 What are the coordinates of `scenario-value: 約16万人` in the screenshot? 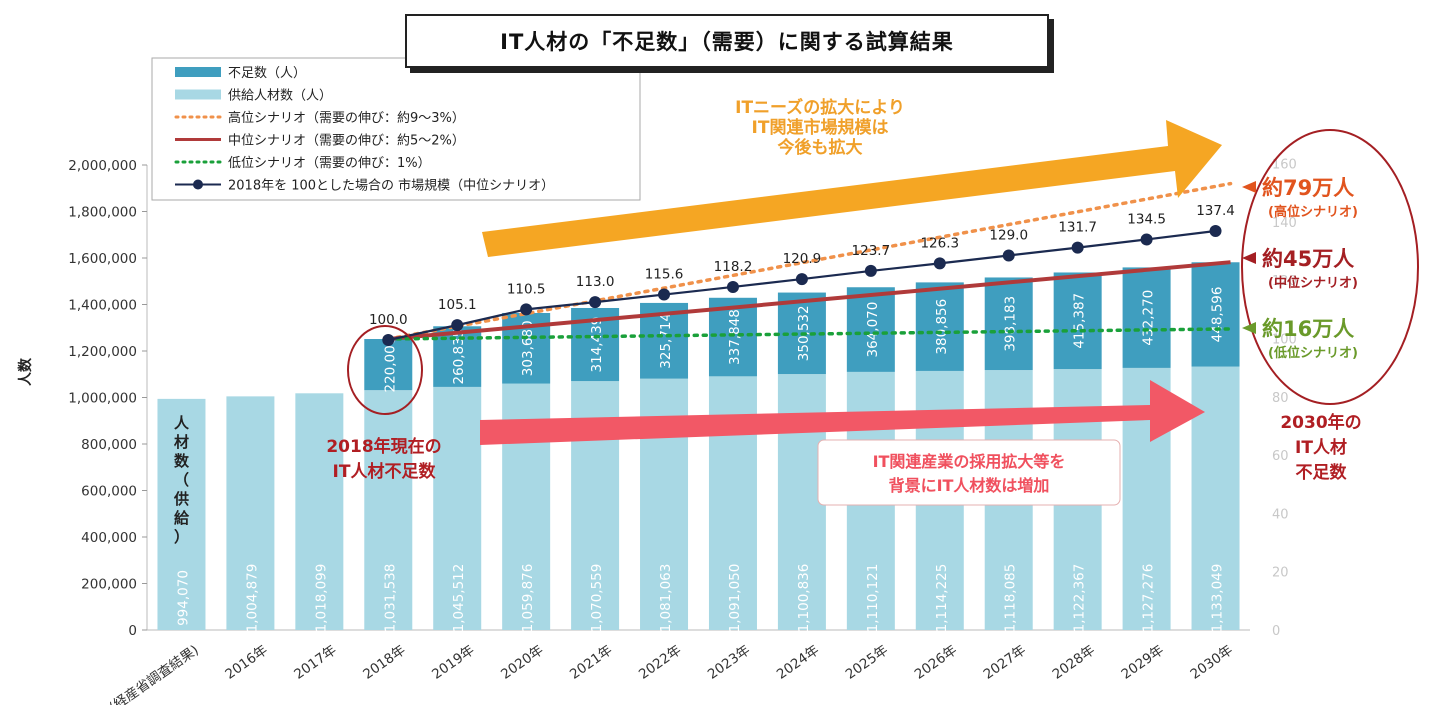 It's located at (1308, 329).